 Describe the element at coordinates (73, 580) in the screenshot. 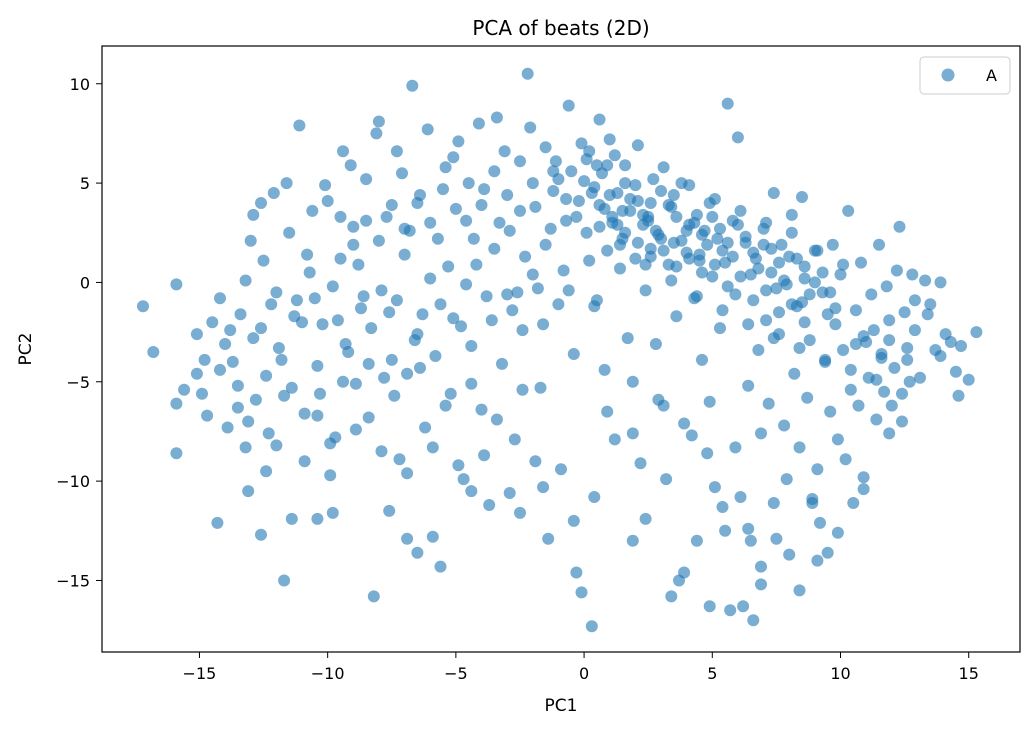

I see `y-tick-label: −15` at that location.